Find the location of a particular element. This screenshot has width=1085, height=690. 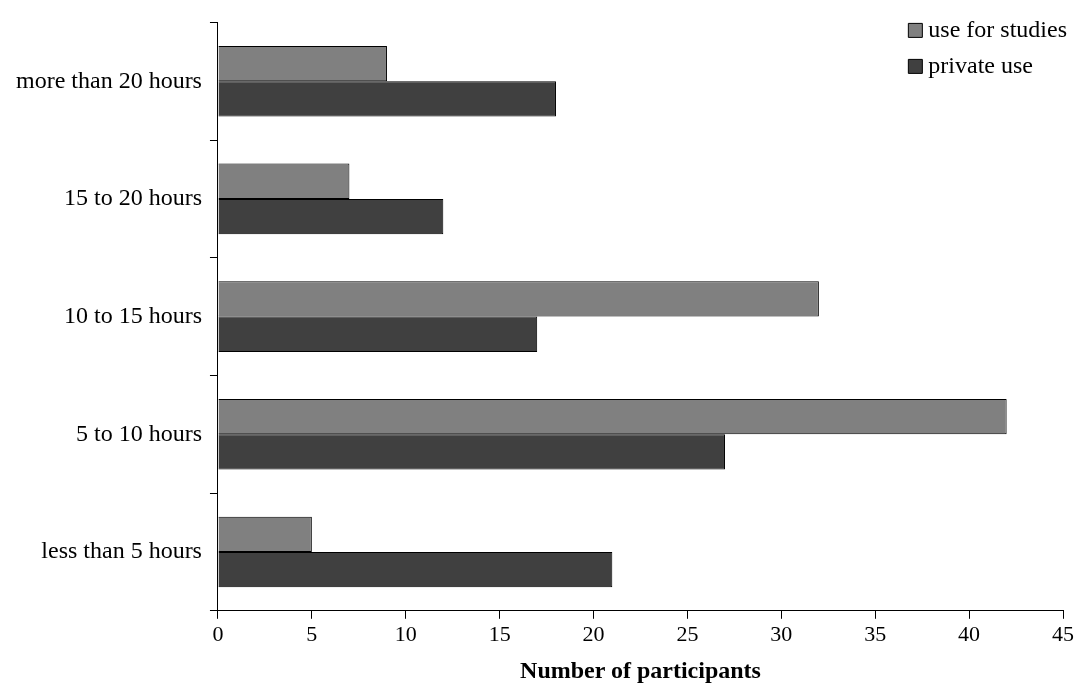

x-tick-label: 40 is located at coordinates (969, 633).